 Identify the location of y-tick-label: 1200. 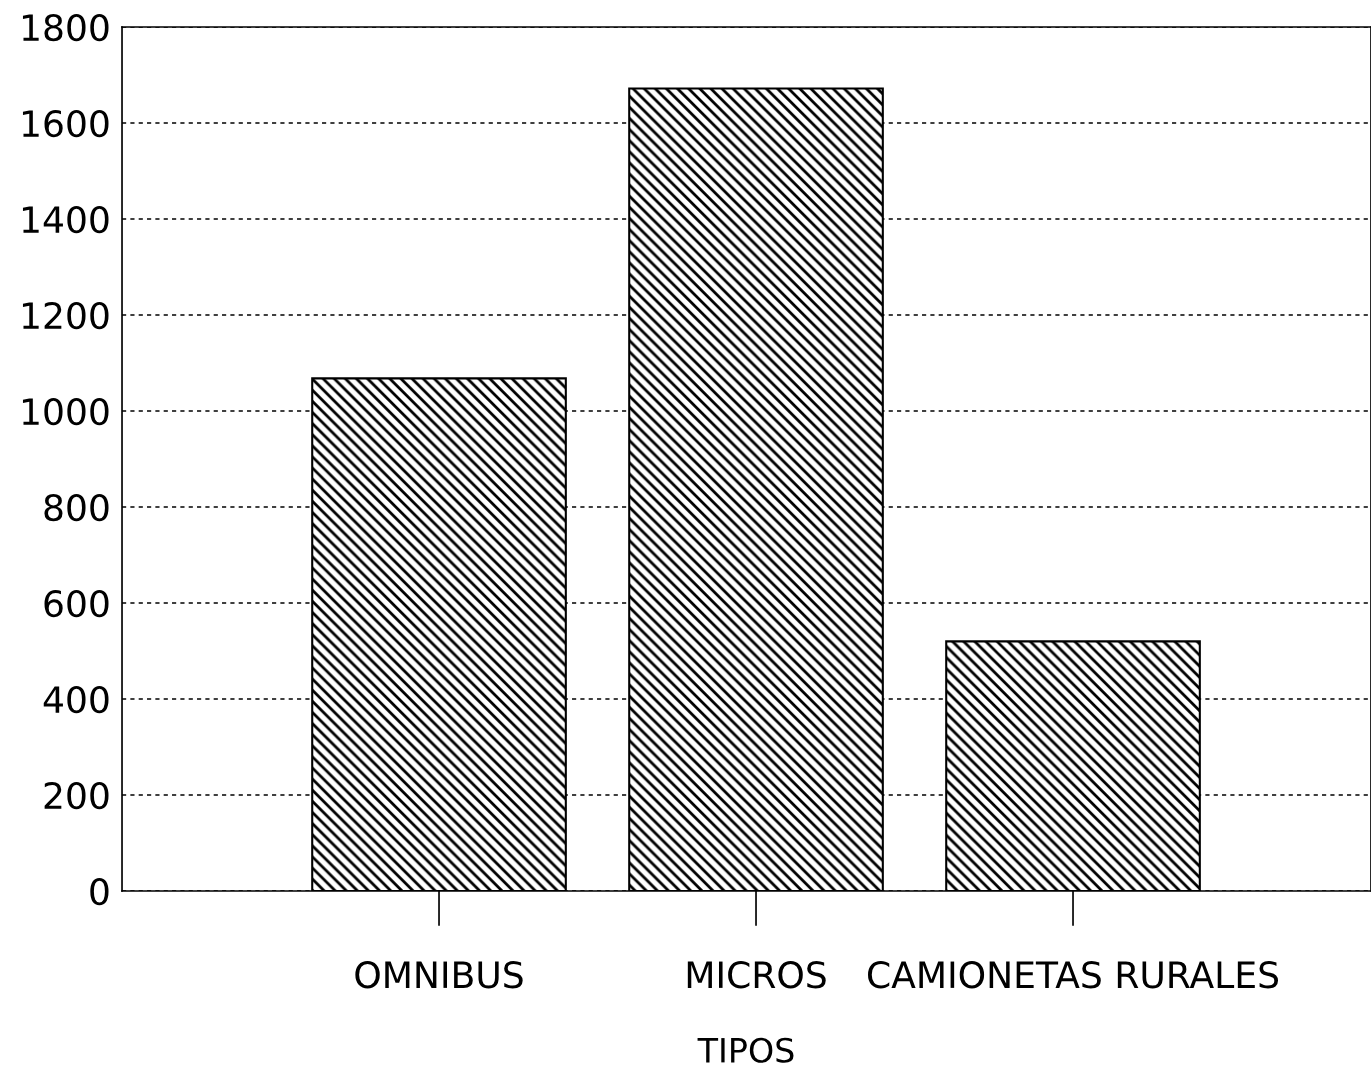
(65, 315).